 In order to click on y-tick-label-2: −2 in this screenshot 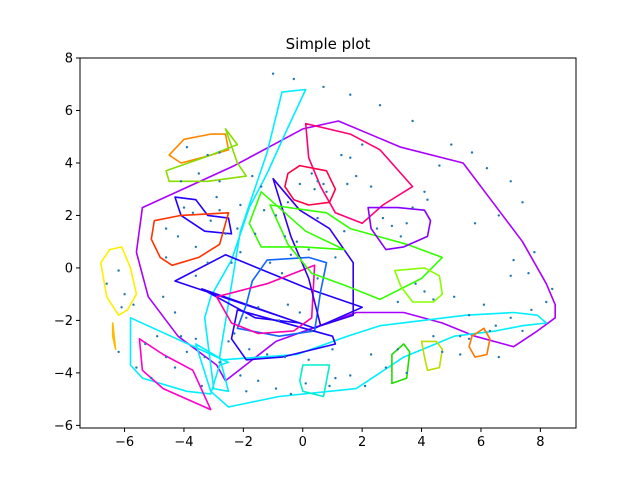, I will do `click(63, 321)`.